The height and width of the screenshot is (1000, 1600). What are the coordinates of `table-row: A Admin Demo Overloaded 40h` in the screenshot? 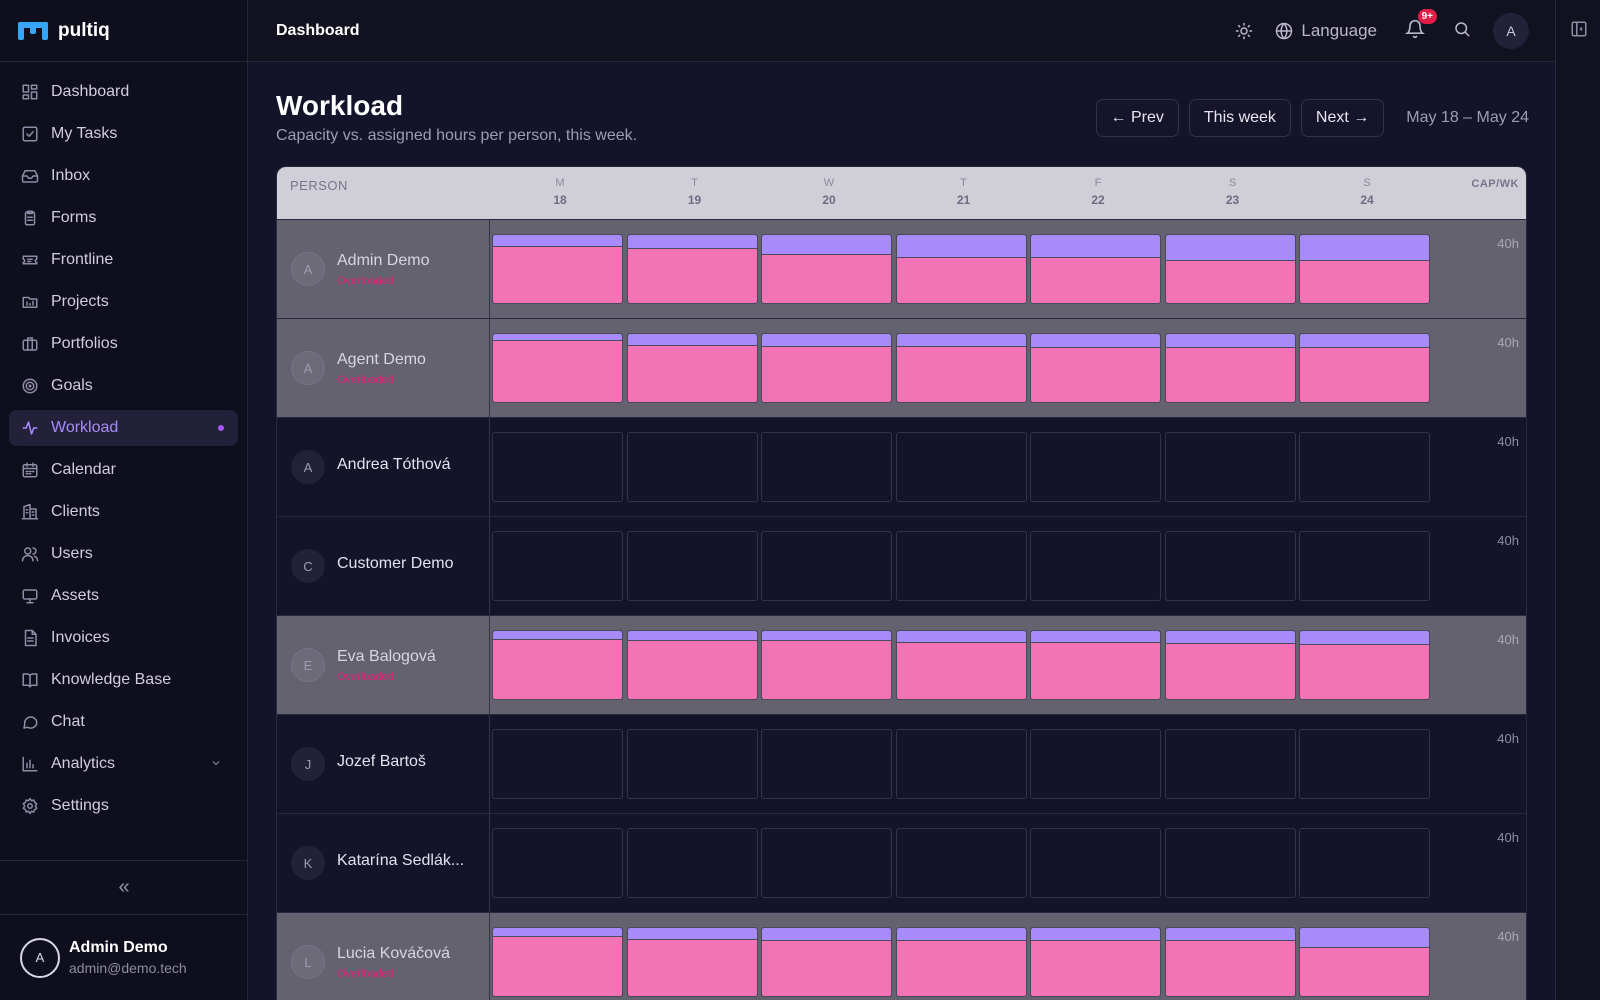 It's located at (901, 268).